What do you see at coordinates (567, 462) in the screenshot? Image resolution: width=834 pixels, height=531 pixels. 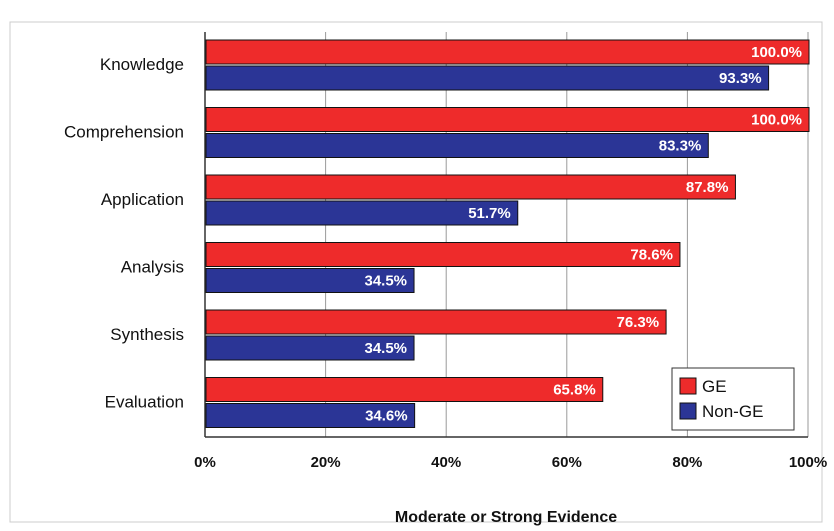 I see `x-tick-label: 60%` at bounding box center [567, 462].